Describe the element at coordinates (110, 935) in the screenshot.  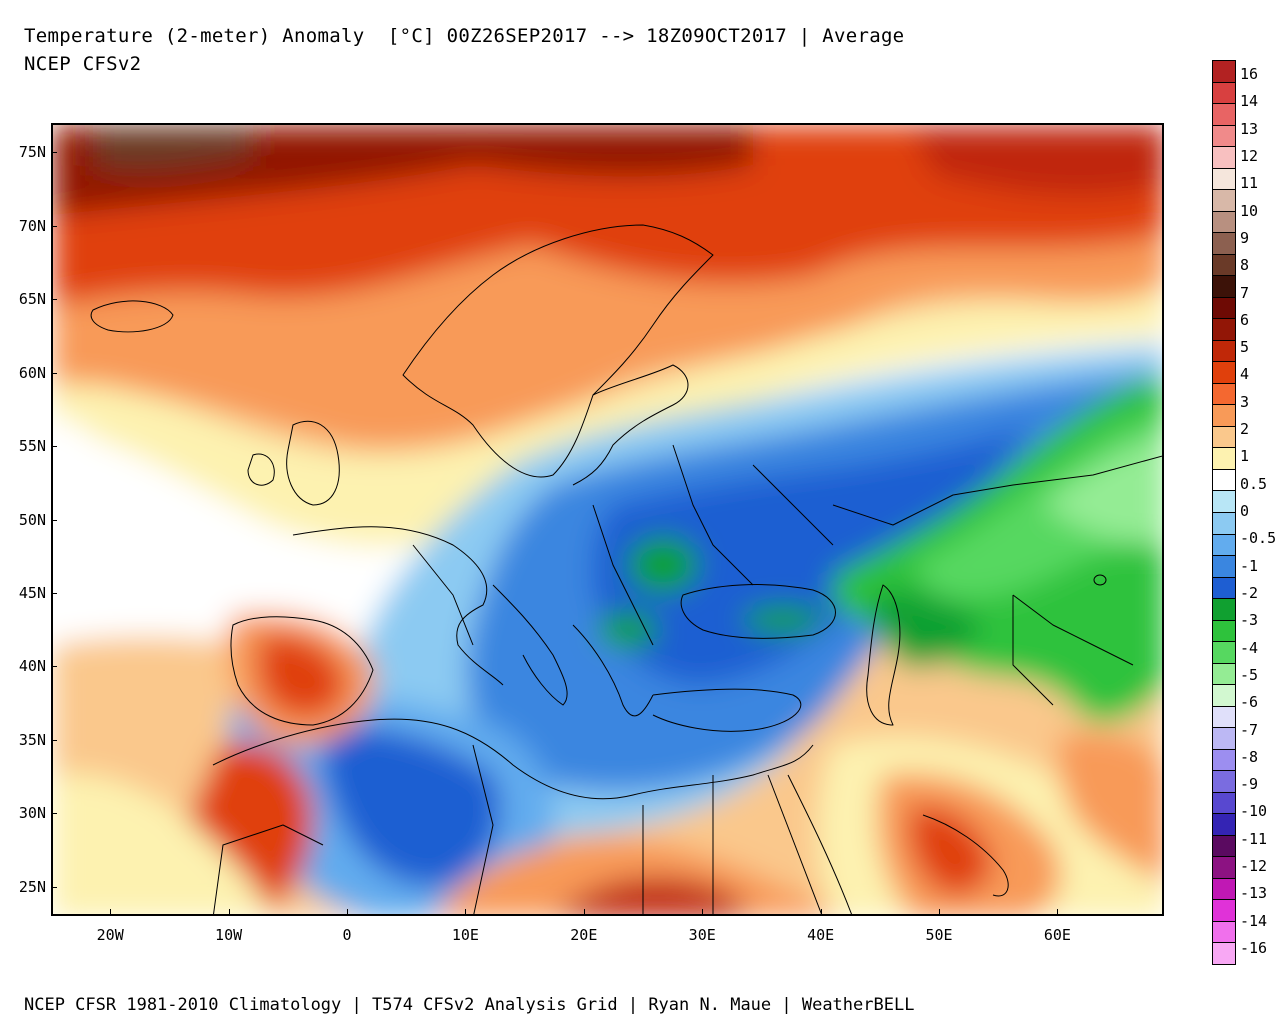
I see `lon-label: 20W` at that location.